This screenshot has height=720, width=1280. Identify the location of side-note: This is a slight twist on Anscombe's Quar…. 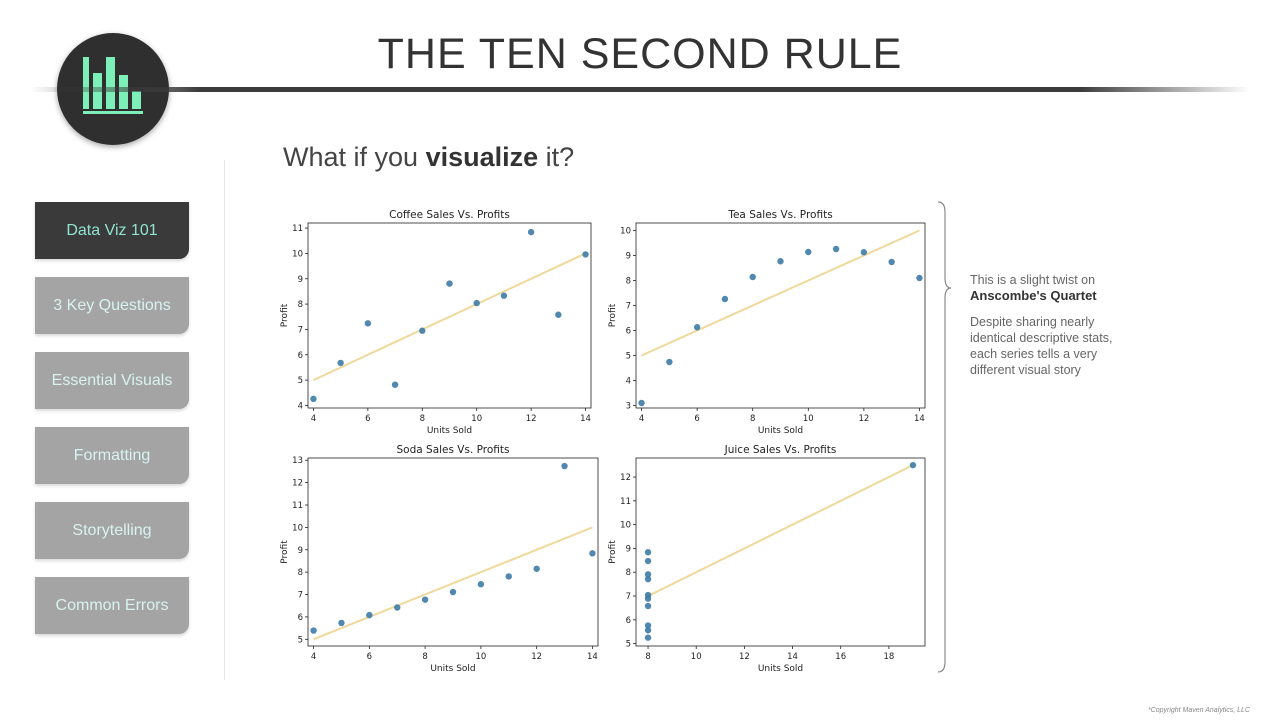
(1055, 330).